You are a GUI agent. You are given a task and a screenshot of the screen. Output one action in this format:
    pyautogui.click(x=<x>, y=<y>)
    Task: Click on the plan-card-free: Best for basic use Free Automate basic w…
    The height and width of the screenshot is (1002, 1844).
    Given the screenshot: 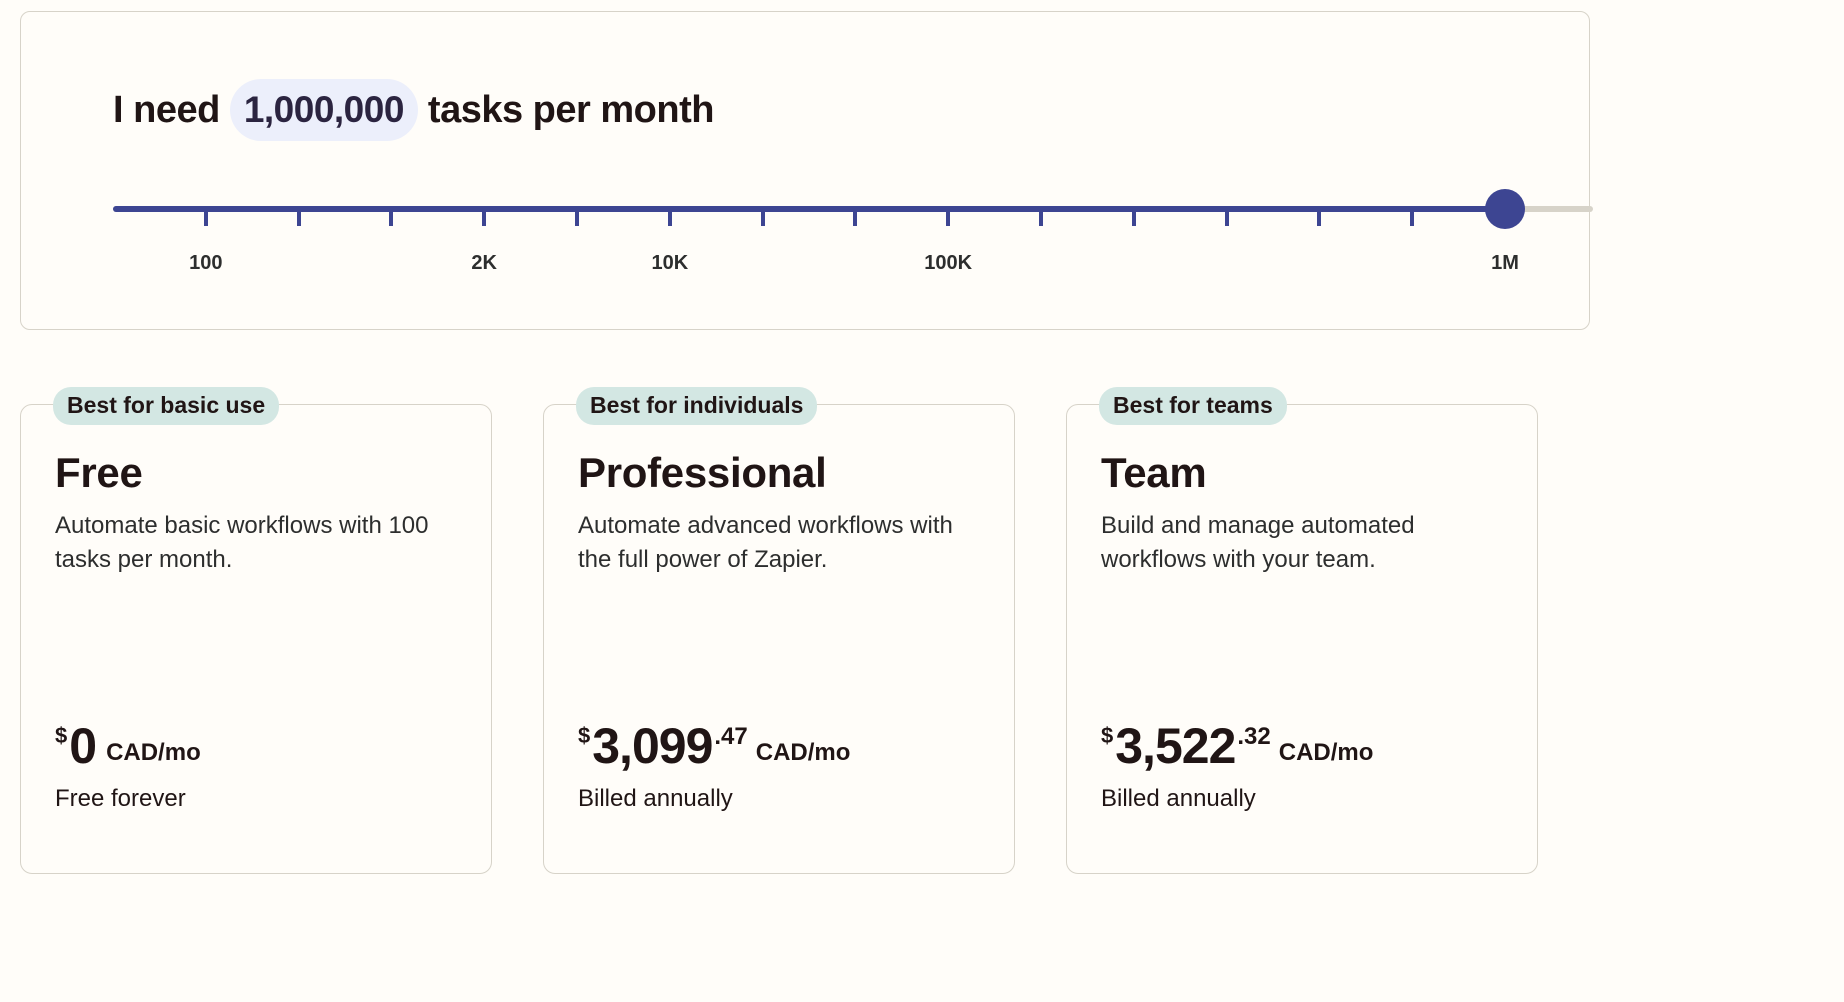 What is the action you would take?
    pyautogui.click(x=256, y=630)
    